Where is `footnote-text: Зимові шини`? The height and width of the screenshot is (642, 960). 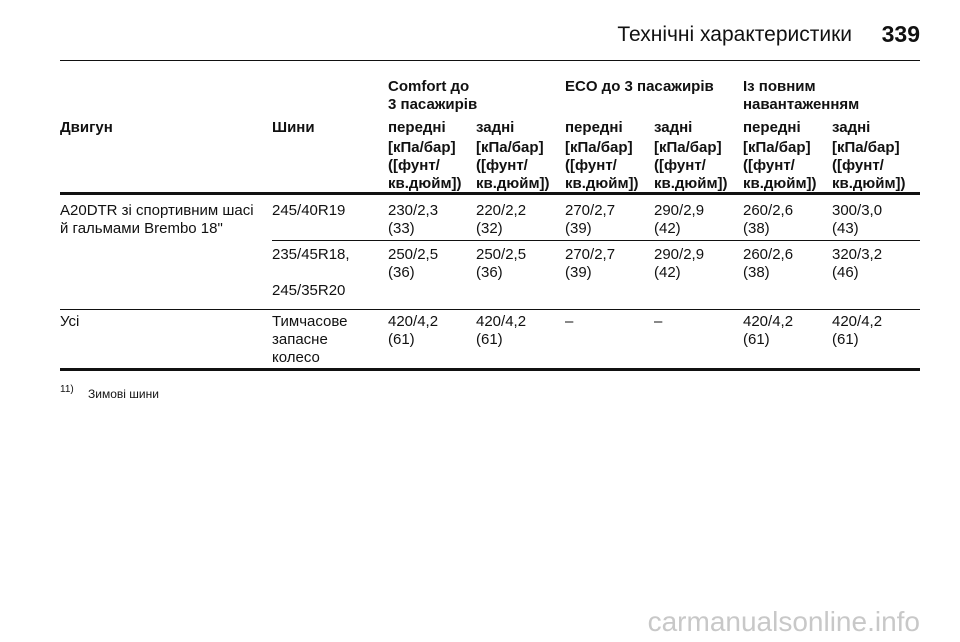 footnote-text: Зимові шини is located at coordinates (123, 394).